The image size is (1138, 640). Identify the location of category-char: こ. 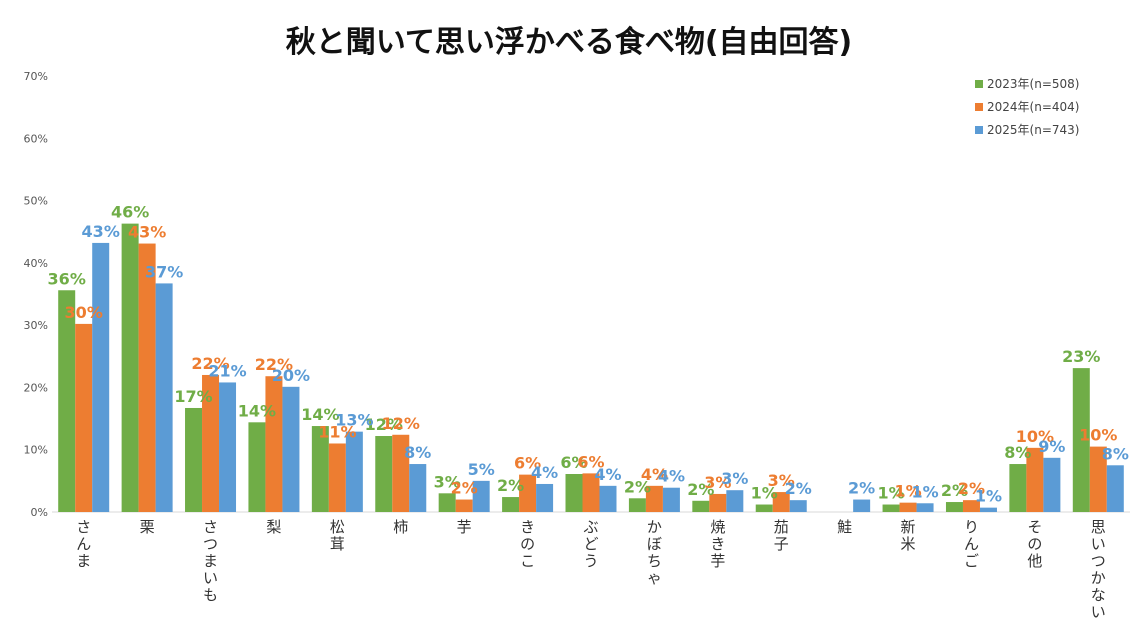
(527, 561).